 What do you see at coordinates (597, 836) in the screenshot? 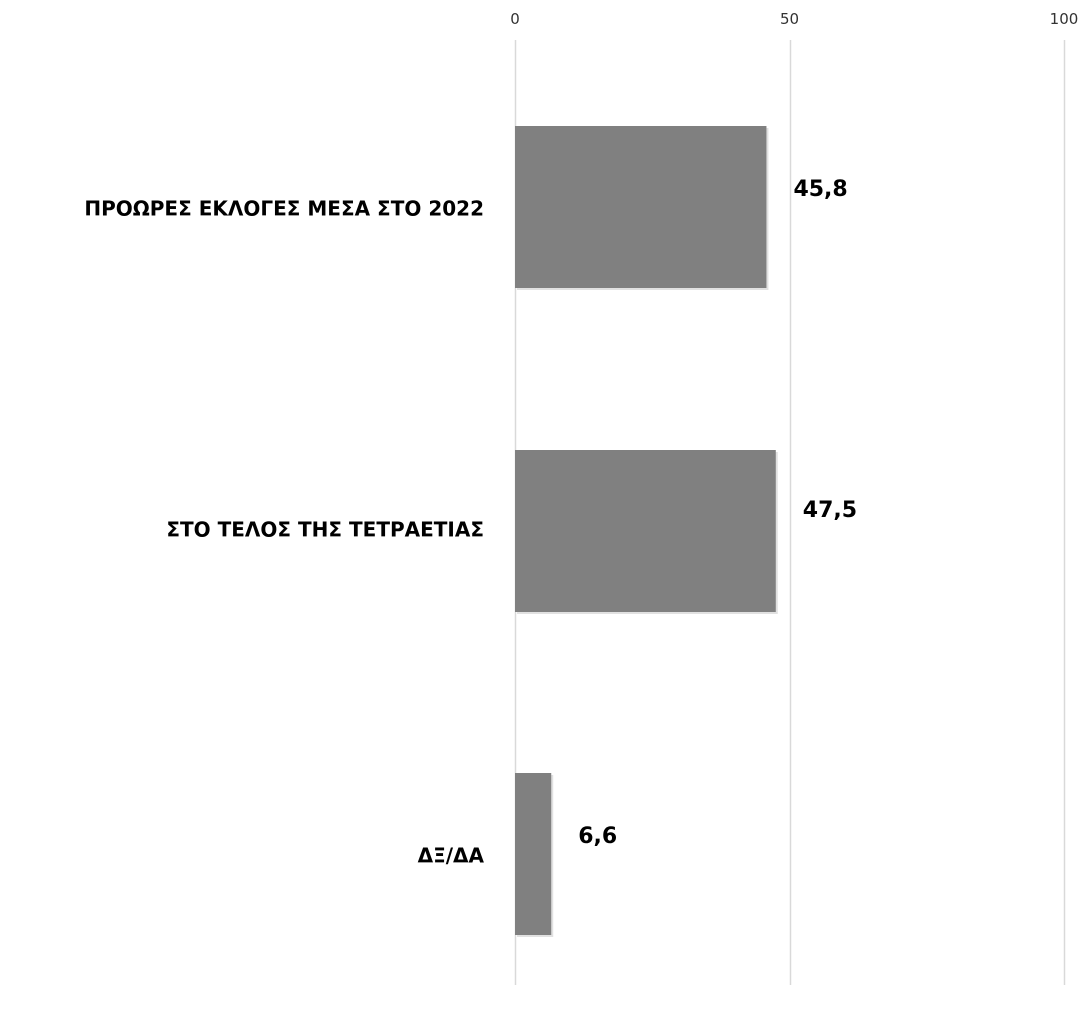
I see `data-label: 6,6` at bounding box center [597, 836].